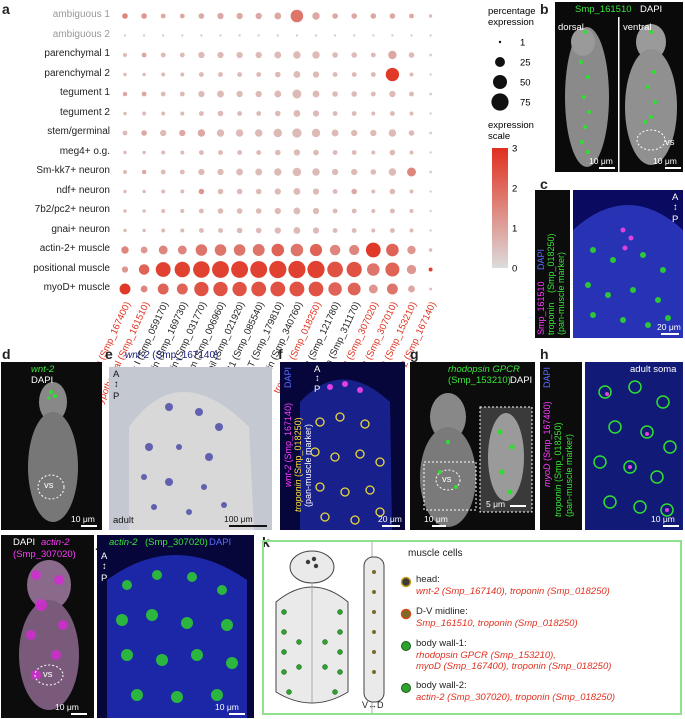  What do you see at coordinates (547, 431) in the screenshot?
I see `panel-h-id1: (Smp_167400)` at bounding box center [547, 431].